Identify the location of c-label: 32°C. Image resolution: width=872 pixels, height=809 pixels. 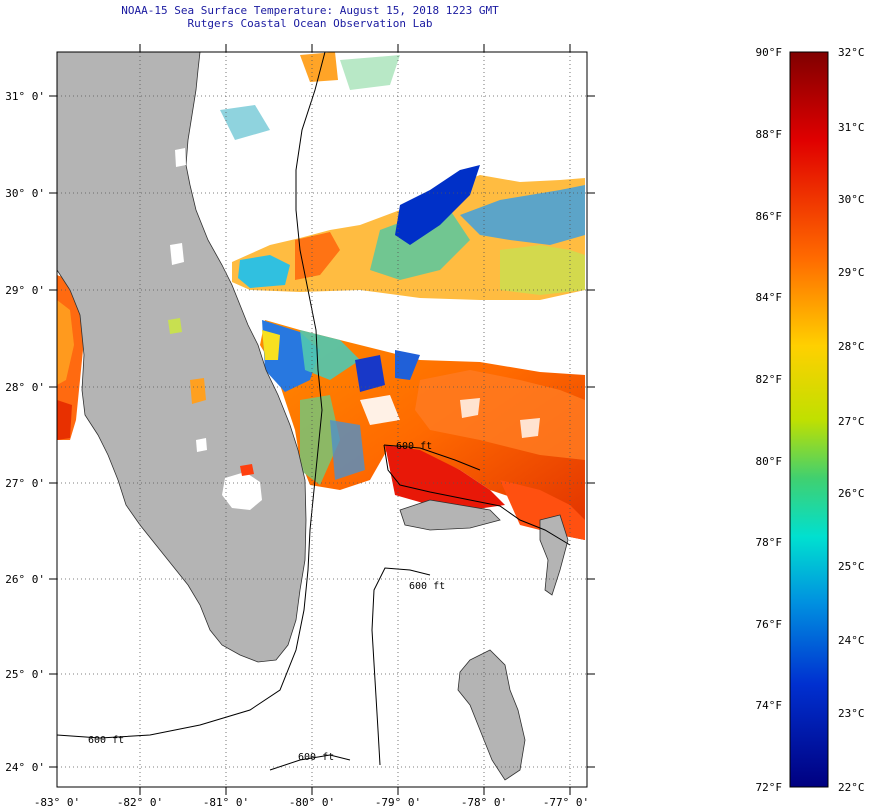
(851, 52).